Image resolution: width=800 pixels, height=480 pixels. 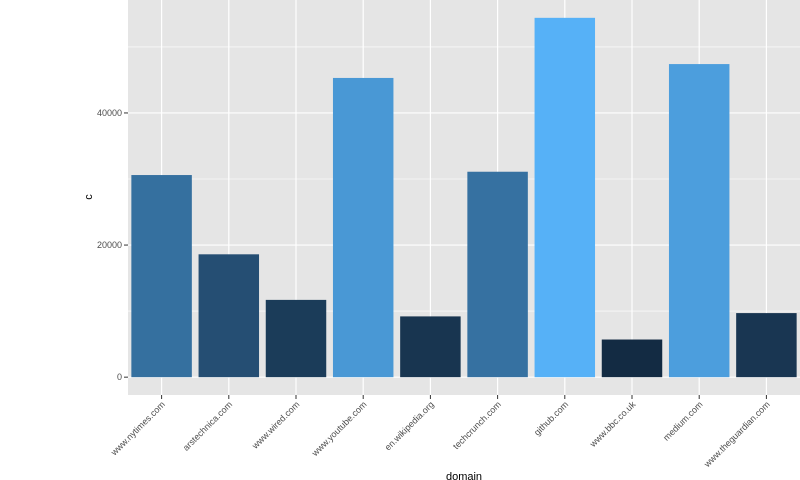 What do you see at coordinates (699, 221) in the screenshot?
I see `bar-medium.com` at bounding box center [699, 221].